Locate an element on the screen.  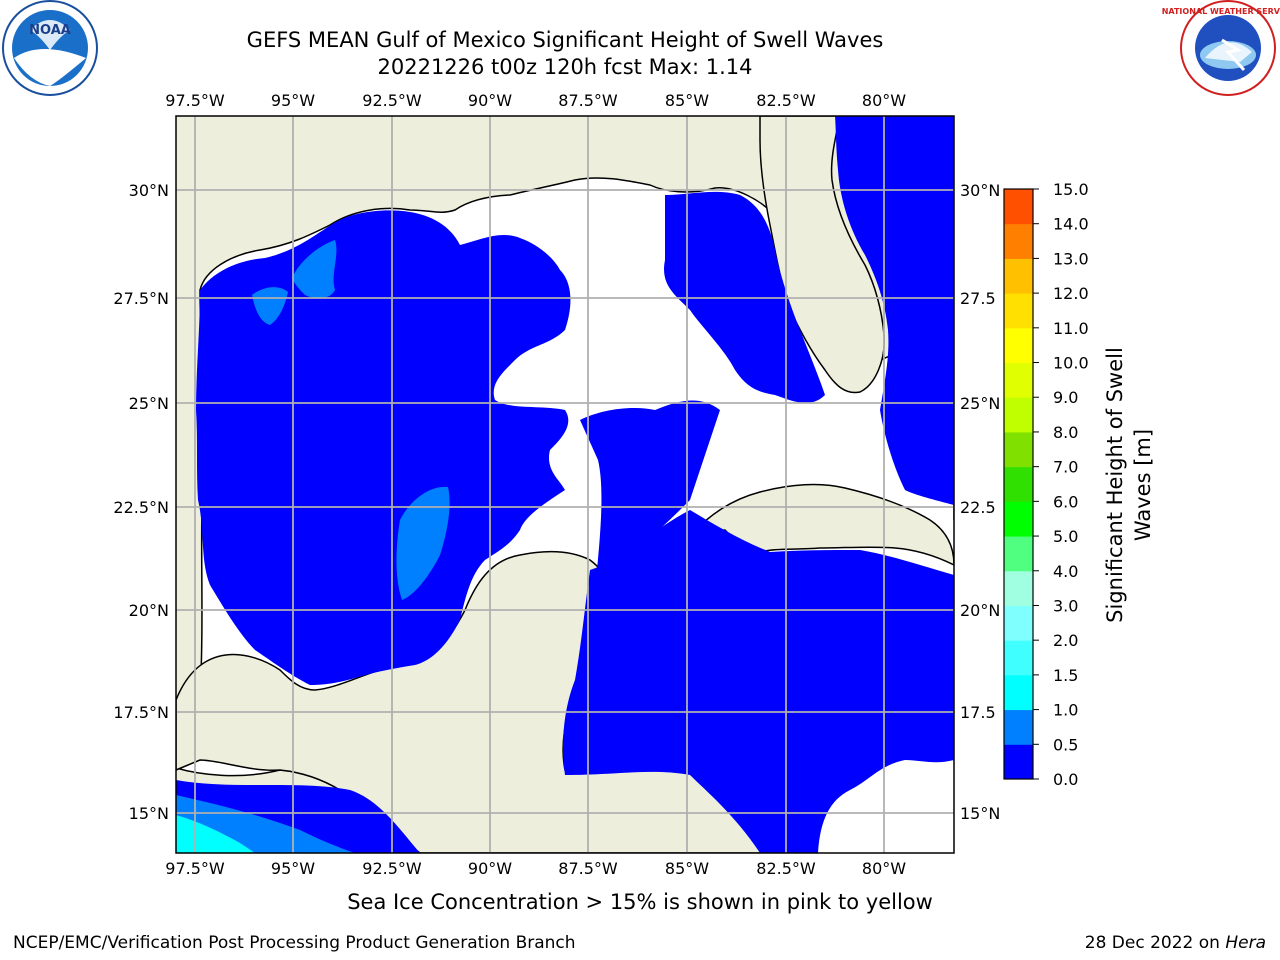
swell-field-low is located at coordinates (383, 447).